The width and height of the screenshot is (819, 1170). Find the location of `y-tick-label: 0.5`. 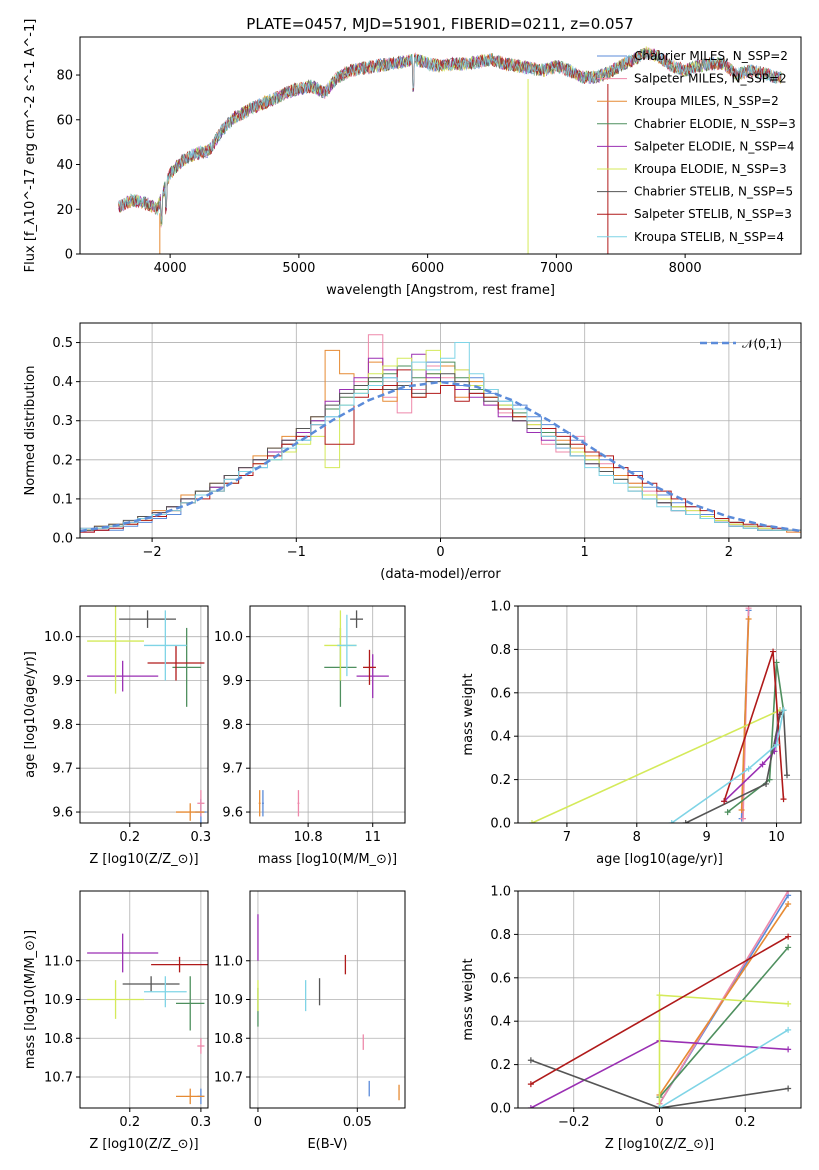

y-tick-label: 0.5 is located at coordinates (62, 343).